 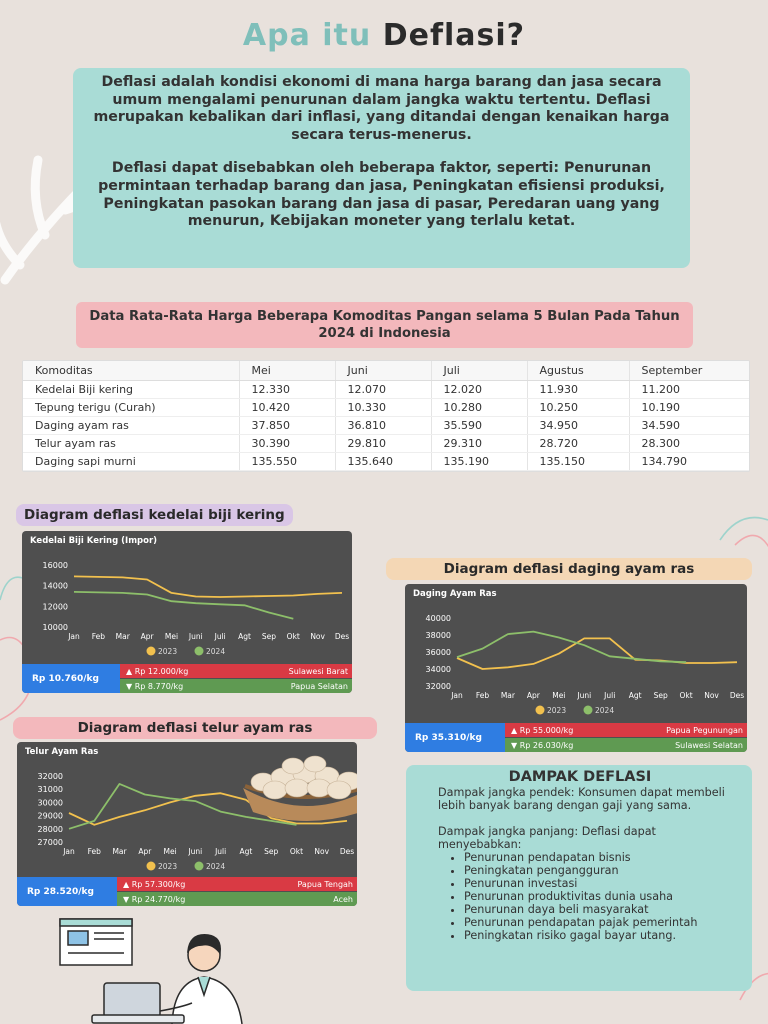 I want to click on table-cell: 11.930, so click(x=577, y=389).